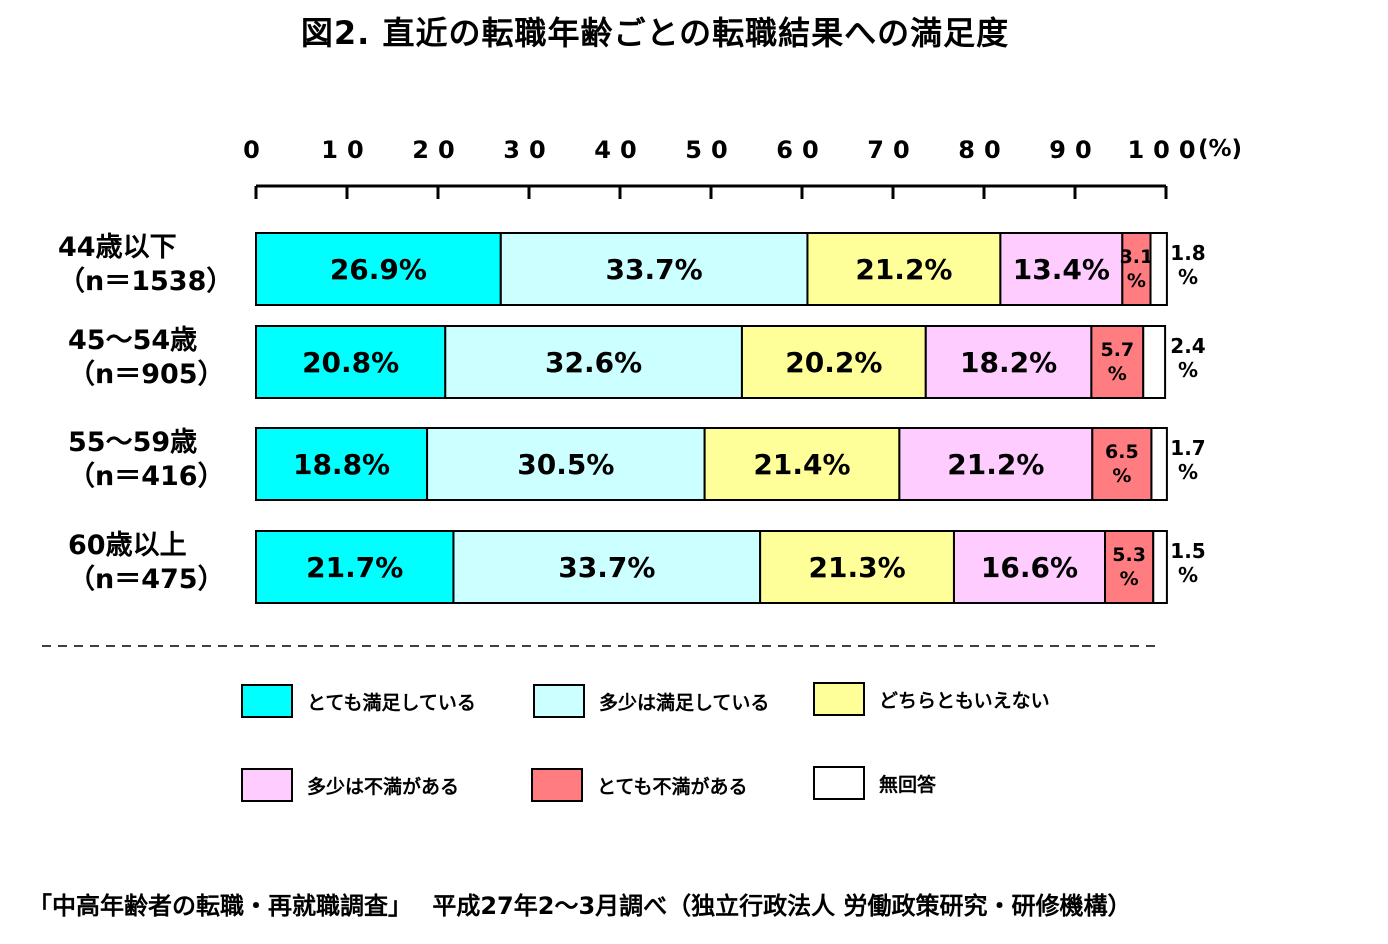 The height and width of the screenshot is (944, 1388). Describe the element at coordinates (684, 703) in the screenshot. I see `legend-label: 多少は満足している` at that location.